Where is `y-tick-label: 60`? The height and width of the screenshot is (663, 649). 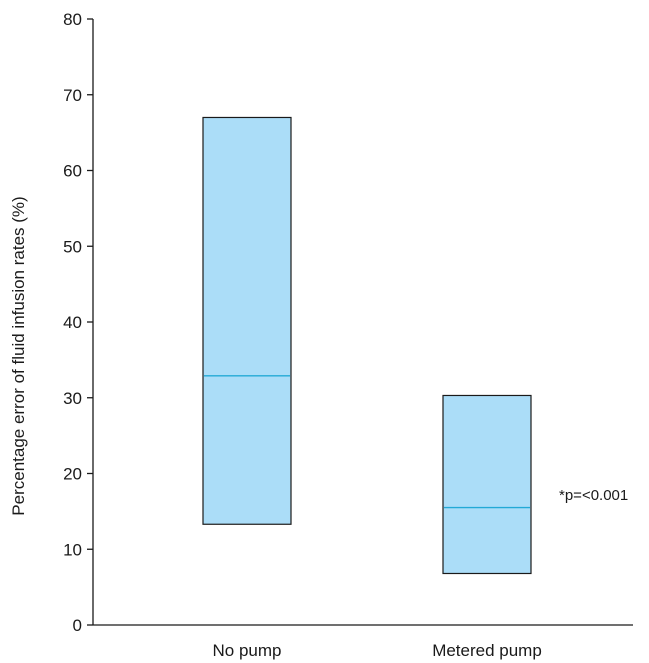
y-tick-label: 60 is located at coordinates (72, 171).